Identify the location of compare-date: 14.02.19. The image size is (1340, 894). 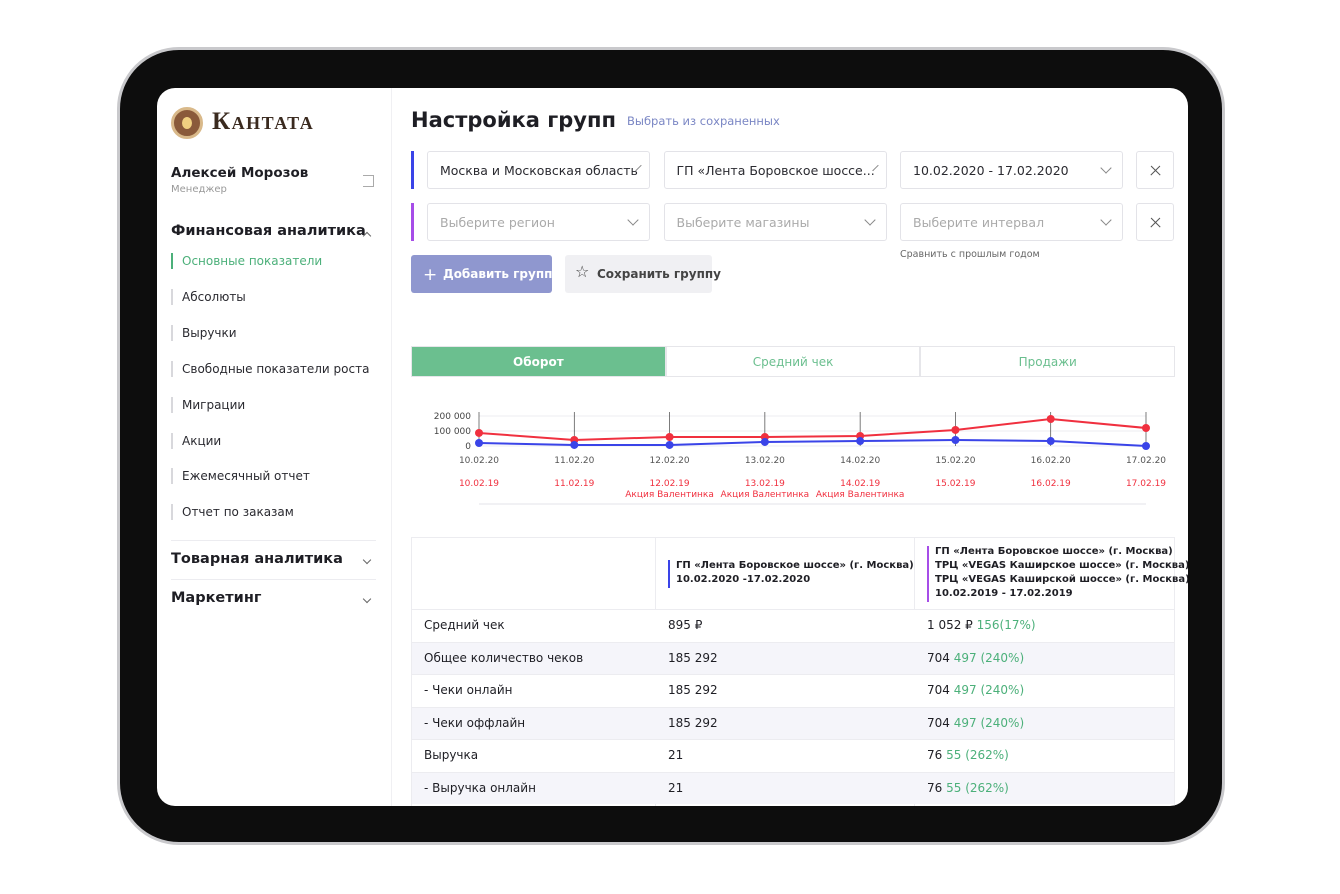
(860, 484).